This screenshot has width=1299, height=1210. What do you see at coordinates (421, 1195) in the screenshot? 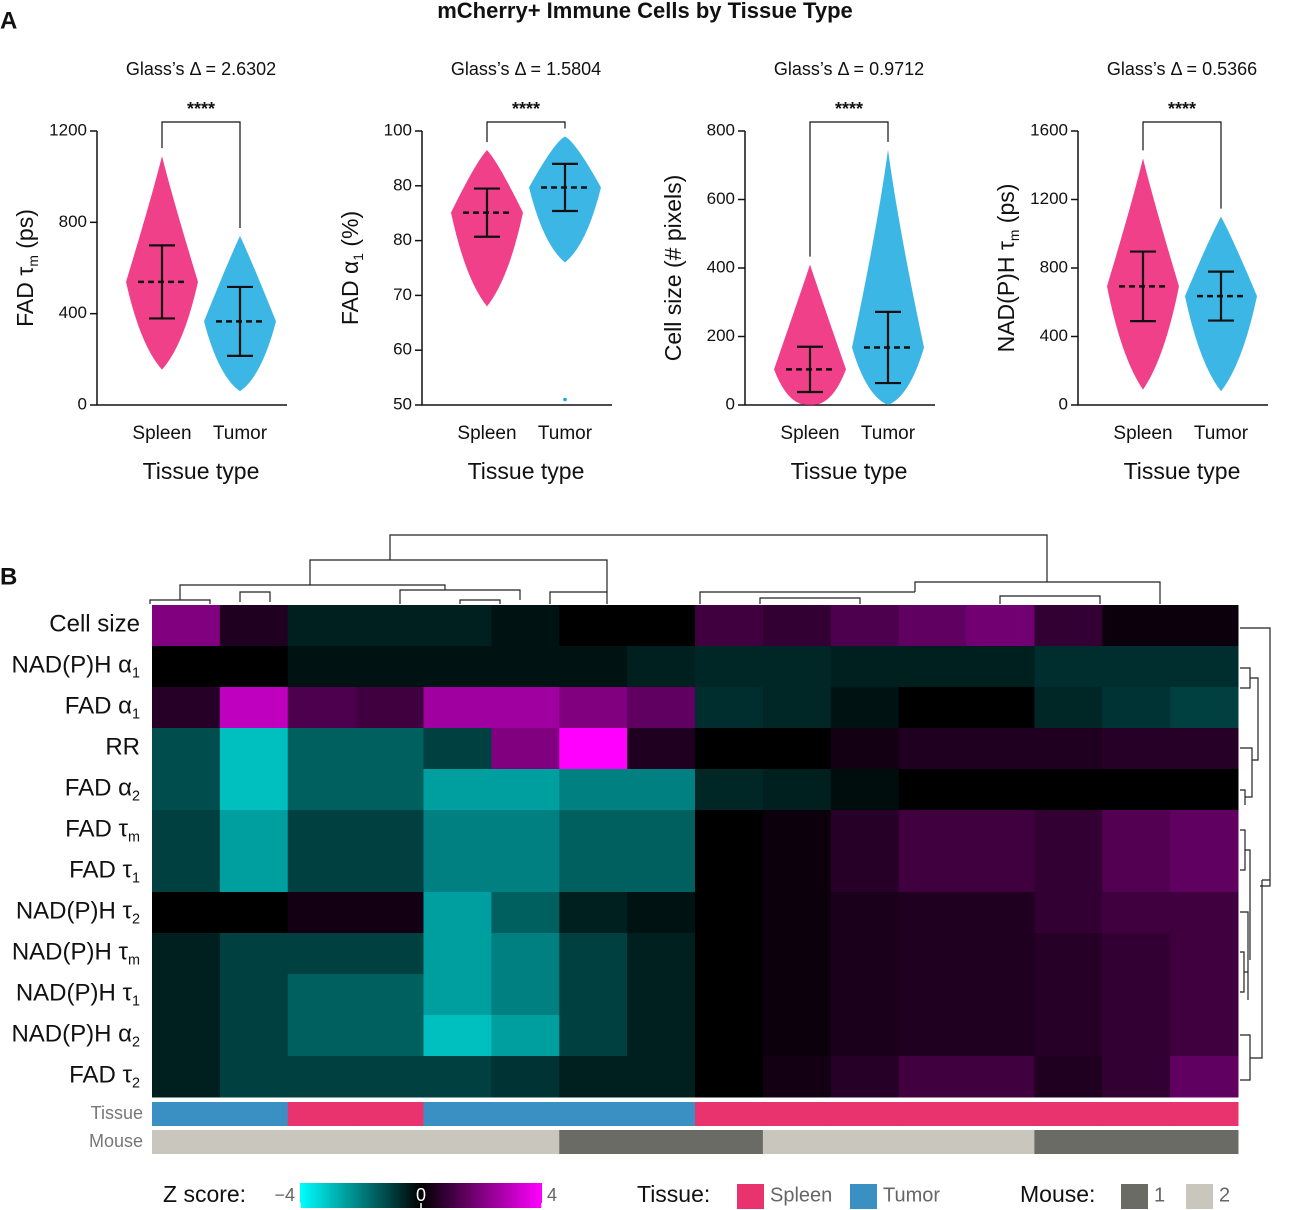
I see `colorbar-tick-label: 0` at bounding box center [421, 1195].